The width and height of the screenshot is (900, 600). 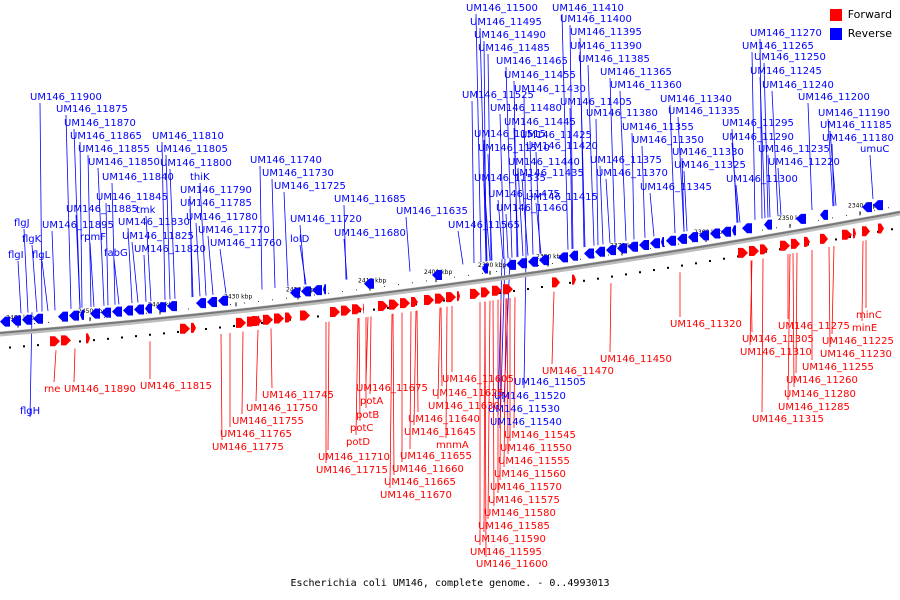 I want to click on tick-label: 2390 kbp, so click(x=492, y=265).